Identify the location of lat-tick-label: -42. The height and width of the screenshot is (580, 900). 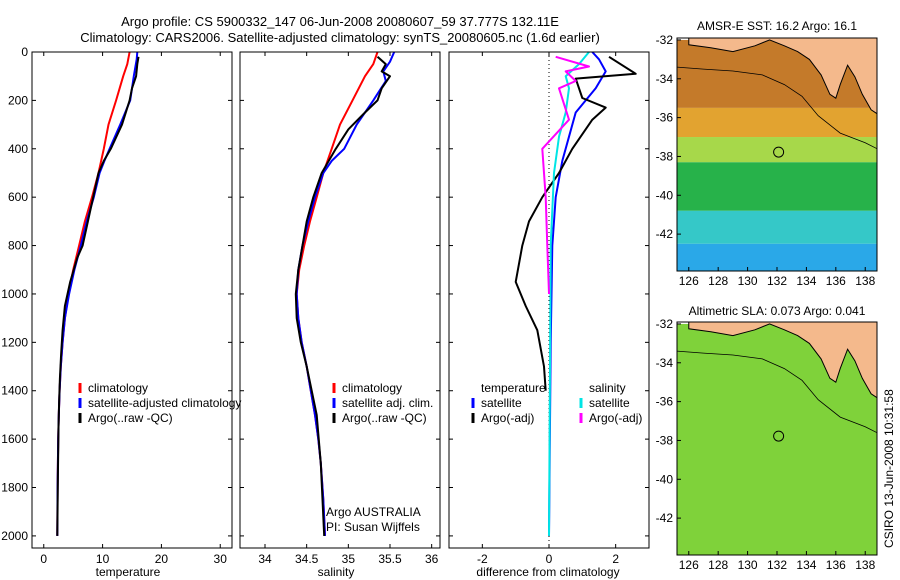
(665, 518).